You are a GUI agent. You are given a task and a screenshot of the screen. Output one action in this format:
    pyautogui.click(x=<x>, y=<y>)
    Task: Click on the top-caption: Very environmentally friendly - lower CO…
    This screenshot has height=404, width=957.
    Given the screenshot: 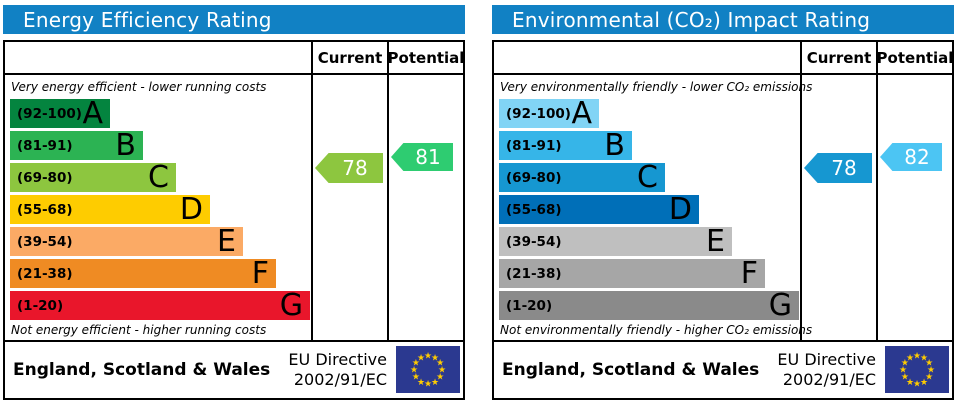 What is the action you would take?
    pyautogui.click(x=656, y=87)
    